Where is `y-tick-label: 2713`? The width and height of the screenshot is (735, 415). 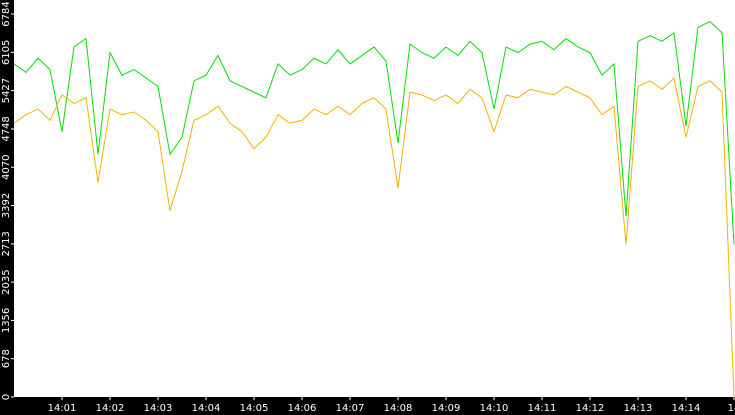
y-tick-label: 2713 is located at coordinates (6, 243).